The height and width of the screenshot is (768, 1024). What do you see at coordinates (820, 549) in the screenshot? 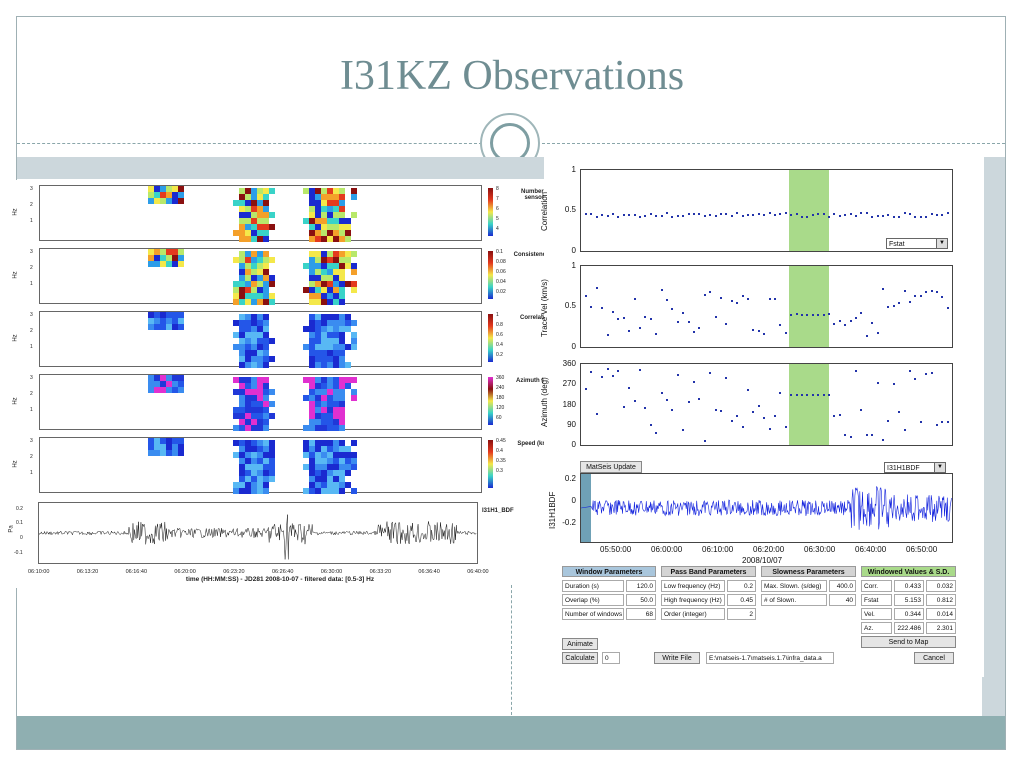
I see `x-axis-tick: 06:30:00` at bounding box center [820, 549].